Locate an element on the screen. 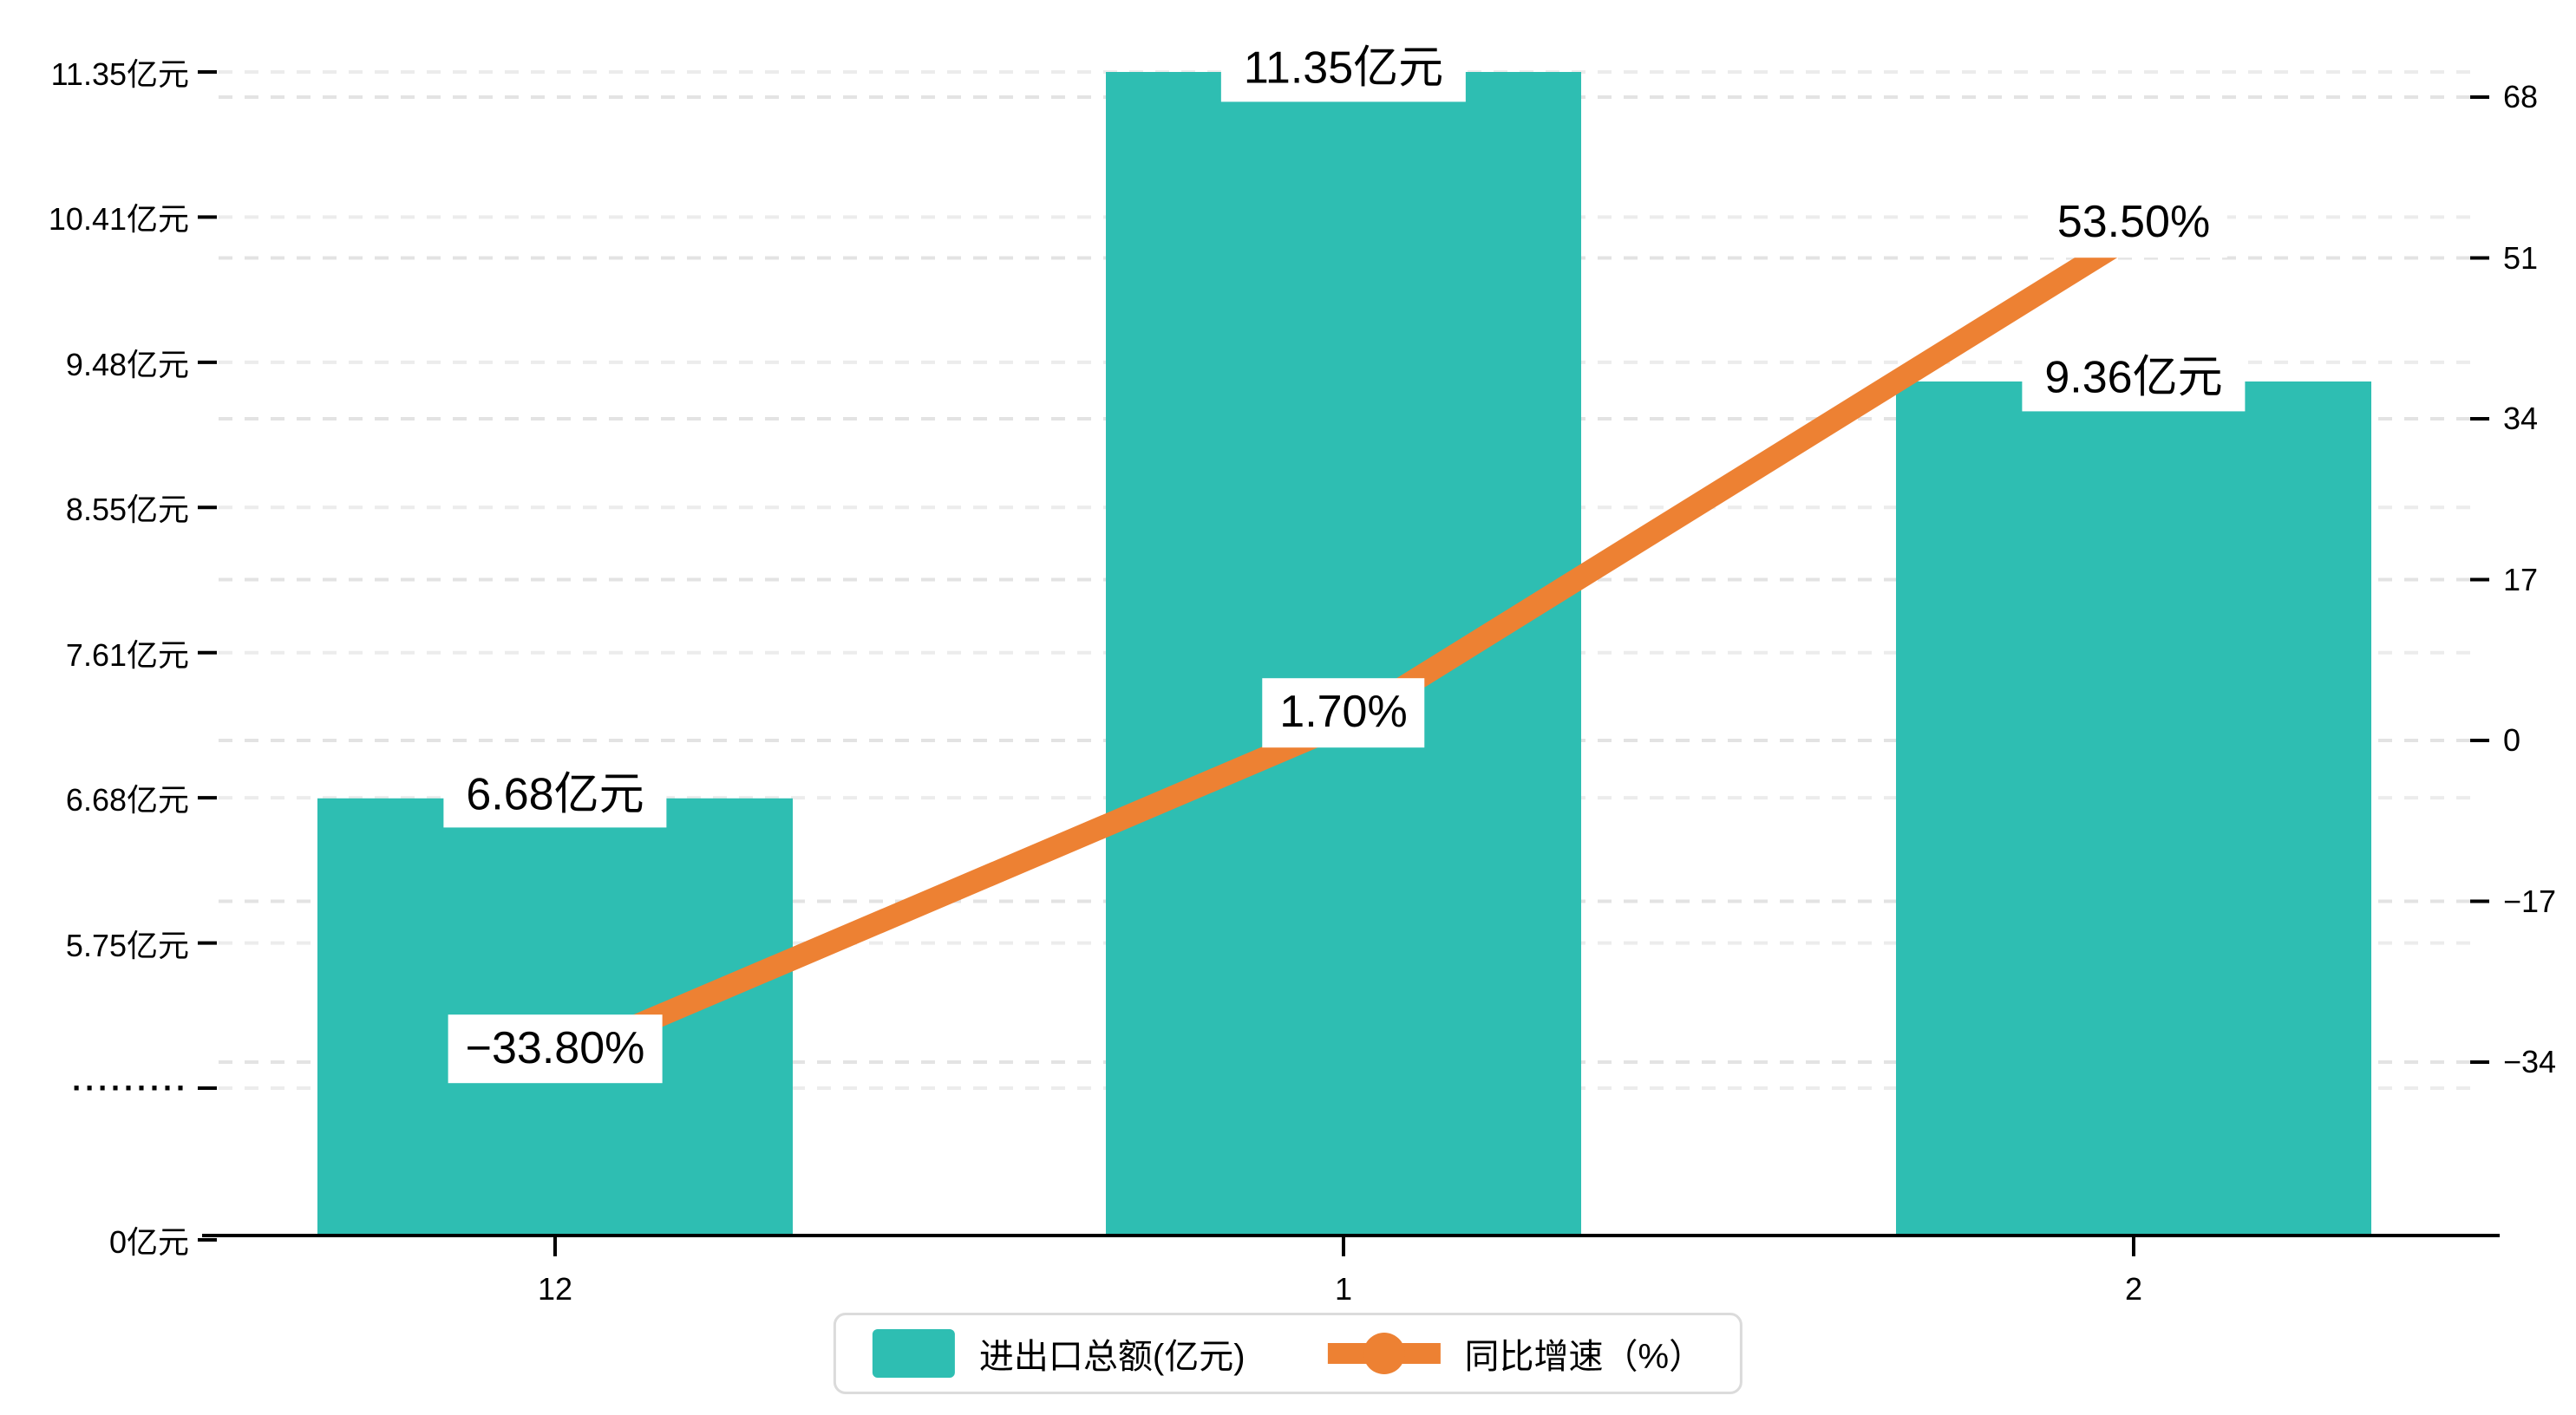  left-axis-tick-label: ········· is located at coordinates (130, 1087).